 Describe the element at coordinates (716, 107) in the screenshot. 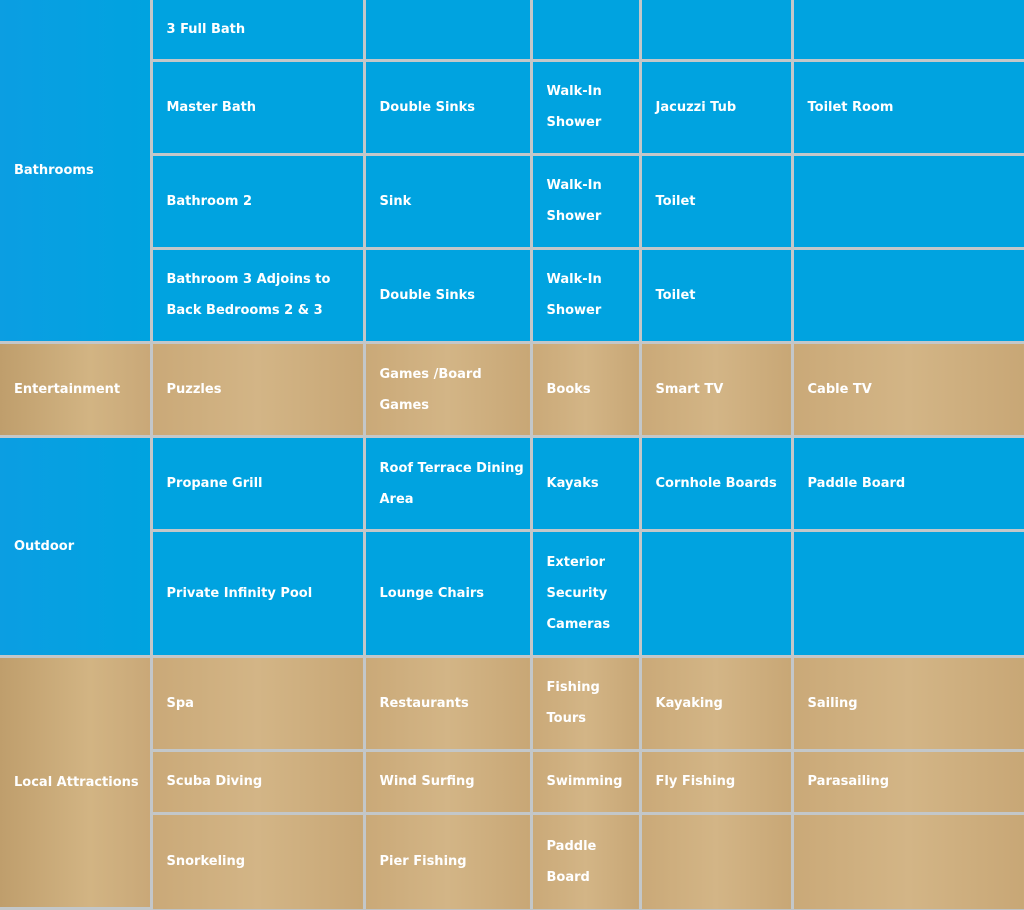

I see `table-cell: Jacuzzi Tub` at that location.